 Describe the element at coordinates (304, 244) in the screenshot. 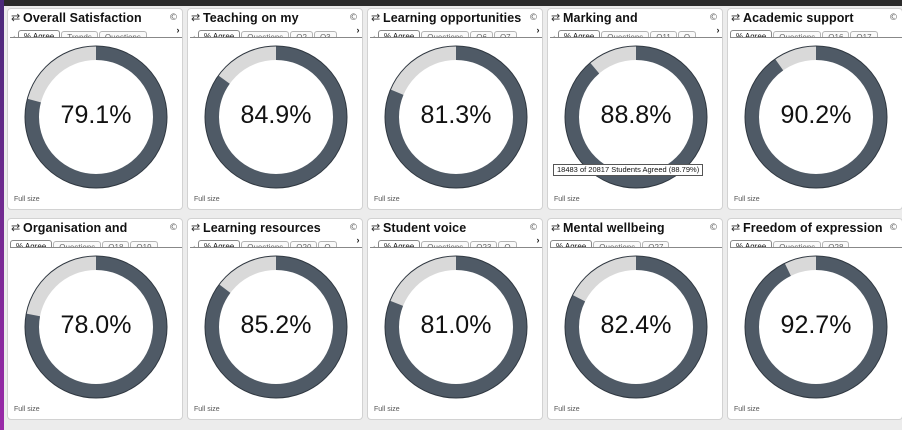

I see `tab-q20: Q20` at that location.